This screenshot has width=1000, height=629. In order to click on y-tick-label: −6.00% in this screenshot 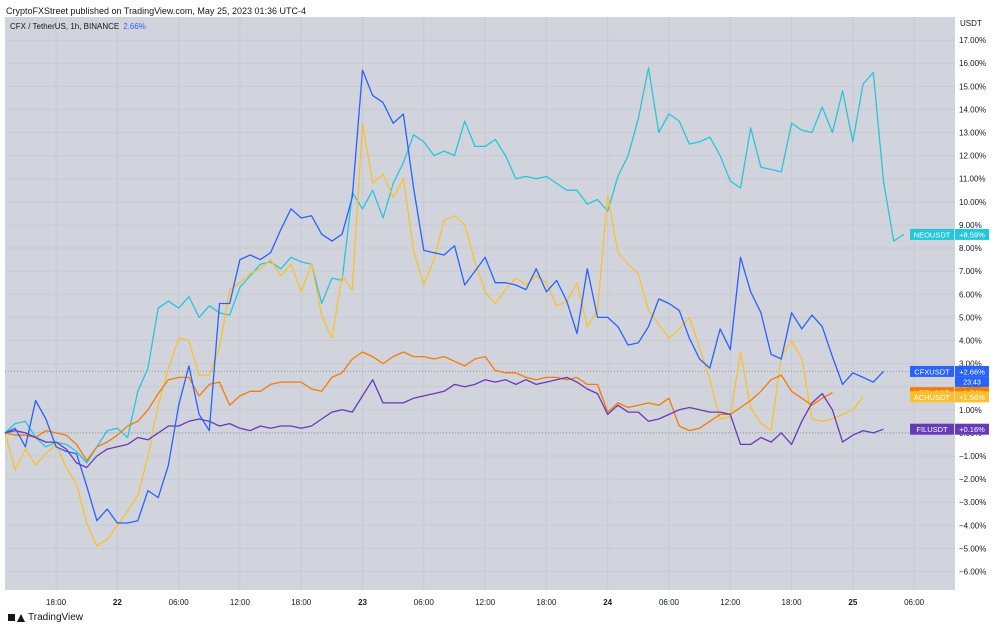, I will do `click(972, 572)`.